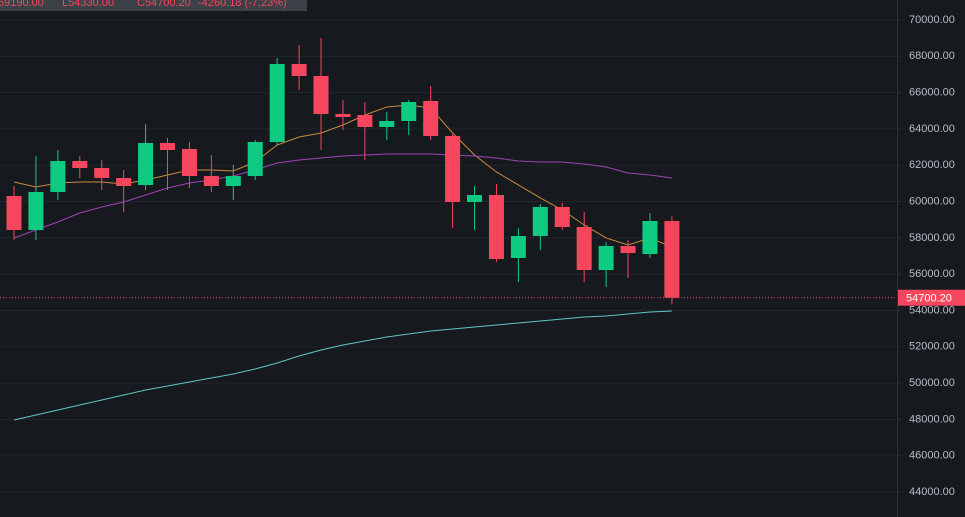 This screenshot has height=517, width=965. What do you see at coordinates (242, 4) in the screenshot?
I see `header-text: -4260.18 (-7.23%)` at bounding box center [242, 4].